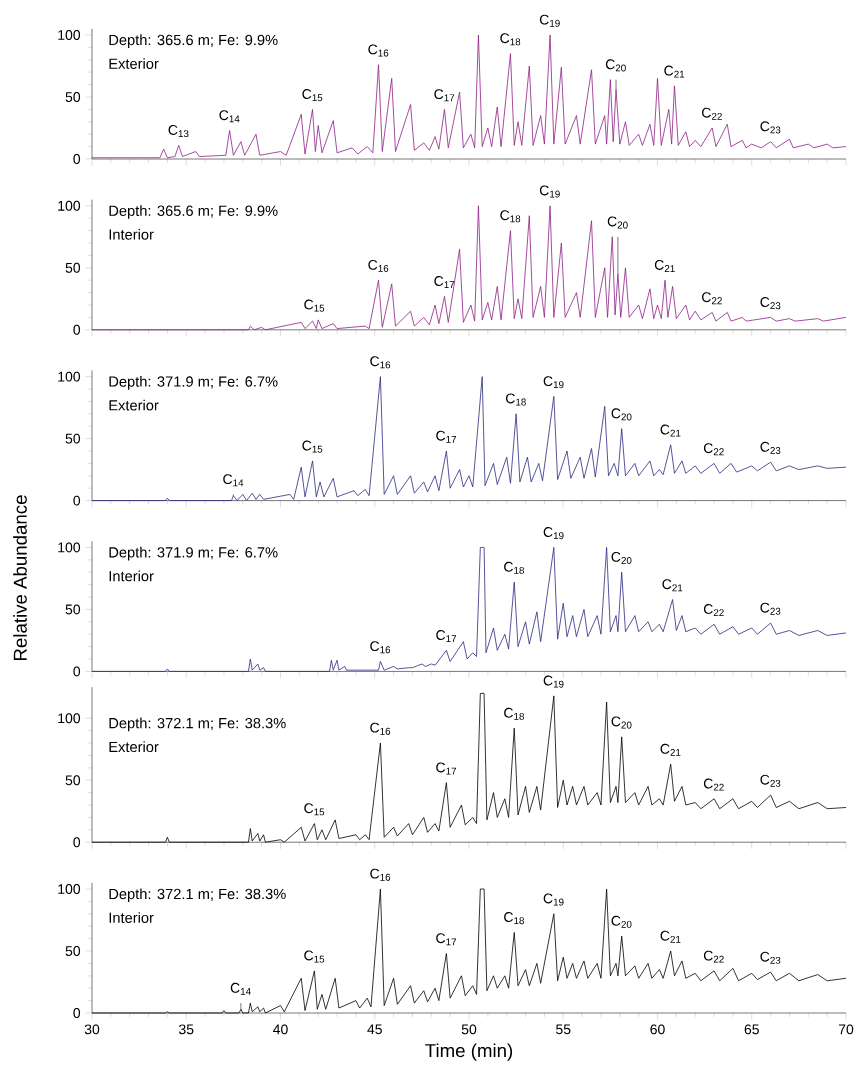 Image resolution: width=861 pixels, height=1089 pixels. Describe the element at coordinates (374, 1029) in the screenshot. I see `x-tick-label: 45` at that location.